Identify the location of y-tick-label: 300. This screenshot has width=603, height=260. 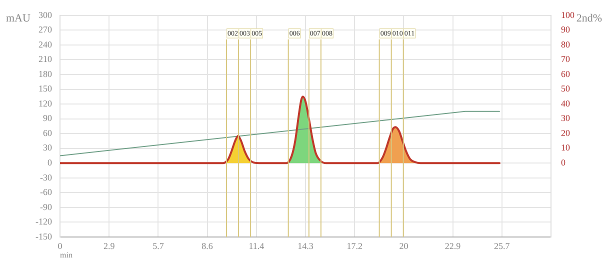
(45, 15).